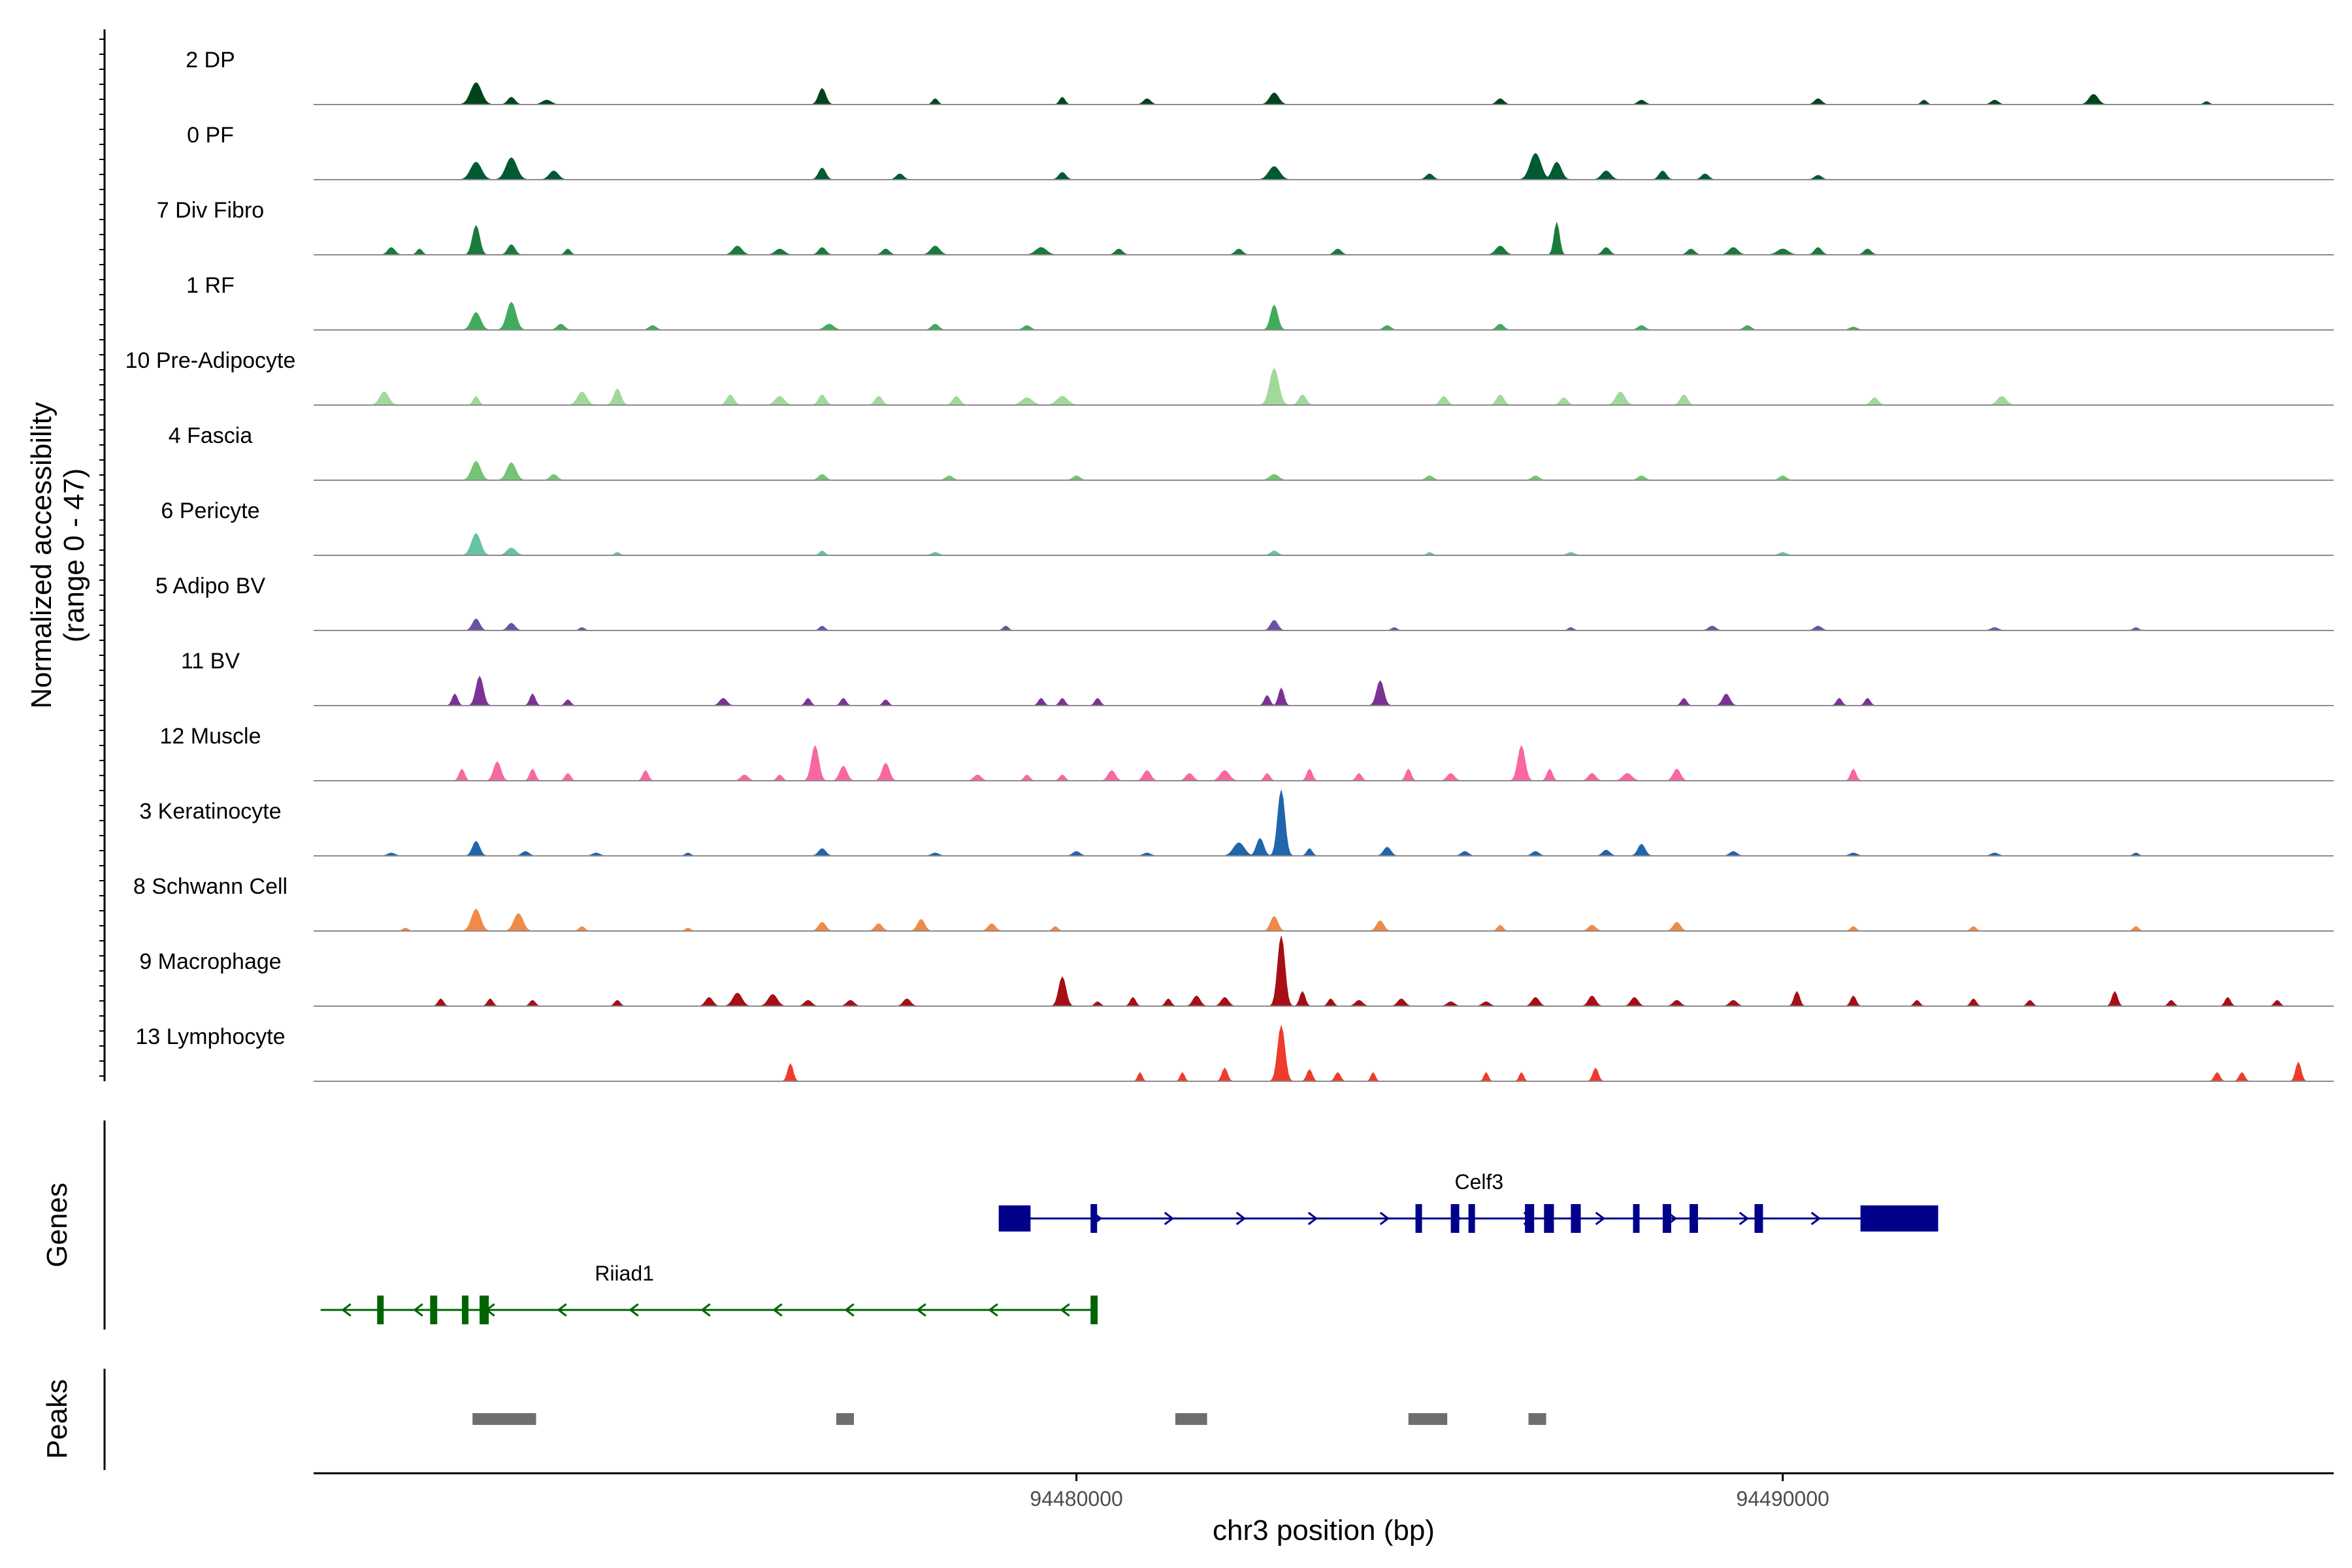  I want to click on track-label: 6 Pericyte, so click(210, 510).